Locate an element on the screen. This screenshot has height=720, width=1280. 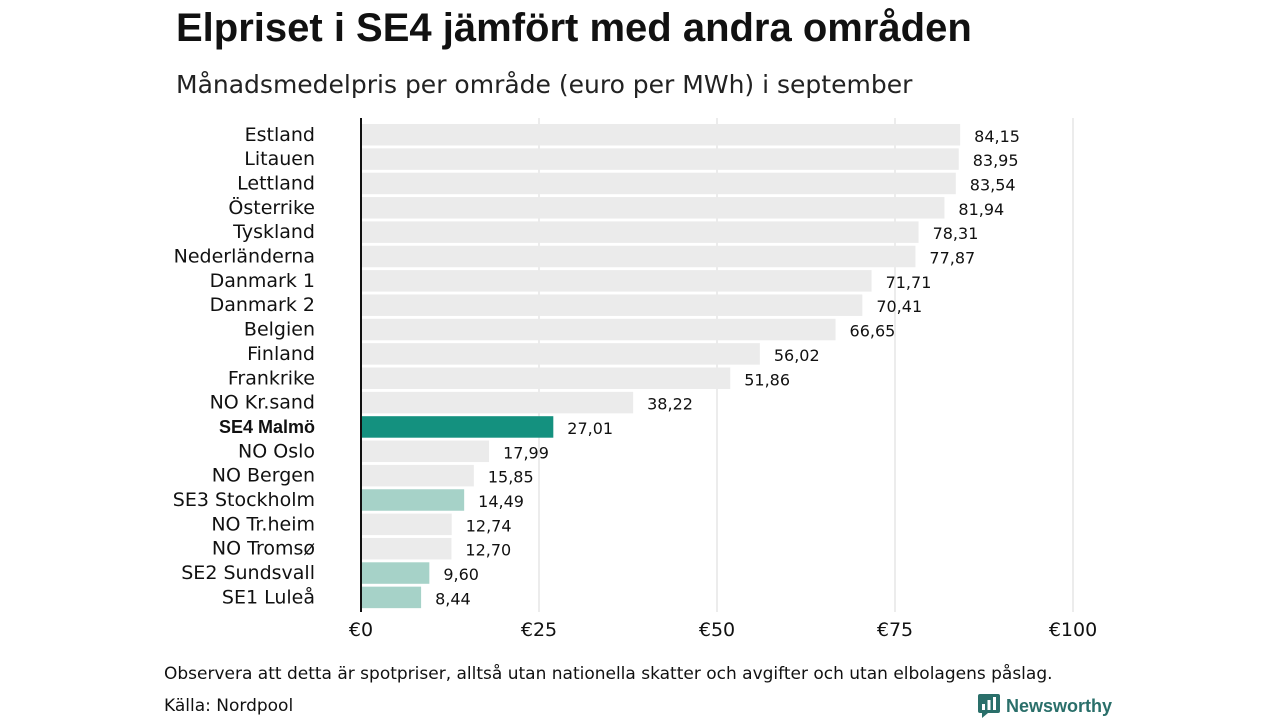
value-label: 56,02 is located at coordinates (797, 355).